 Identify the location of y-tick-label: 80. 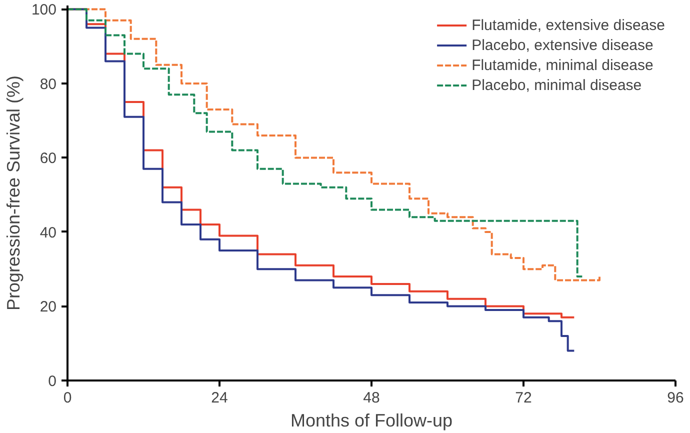
(48, 84).